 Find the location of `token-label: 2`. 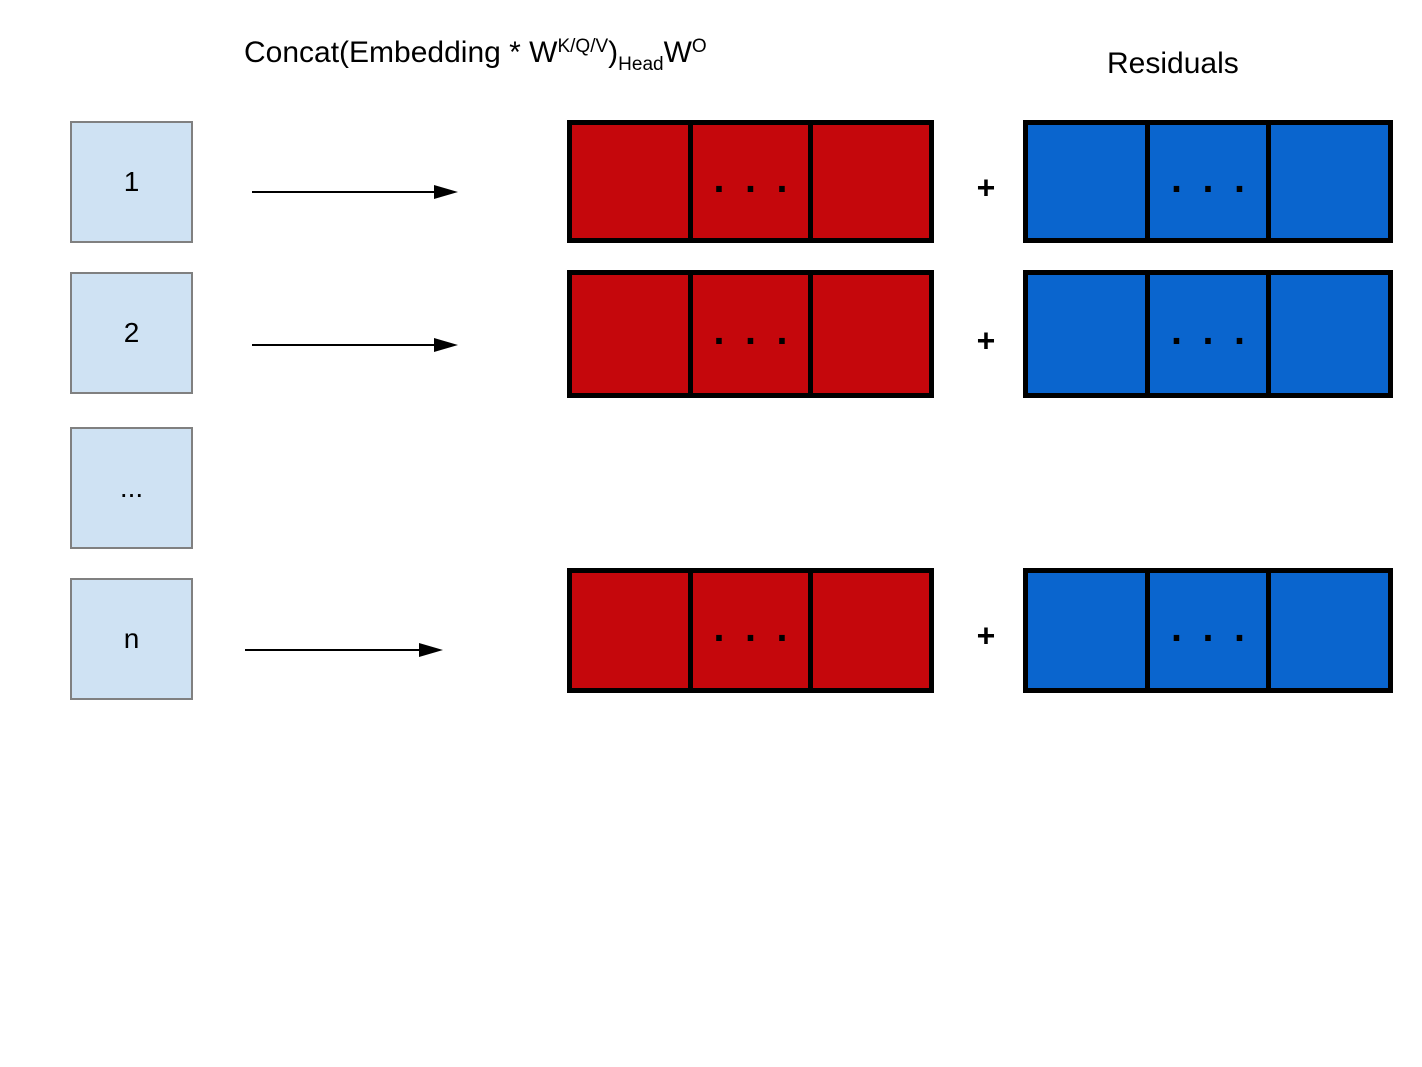

token-label: 2 is located at coordinates (131, 332).